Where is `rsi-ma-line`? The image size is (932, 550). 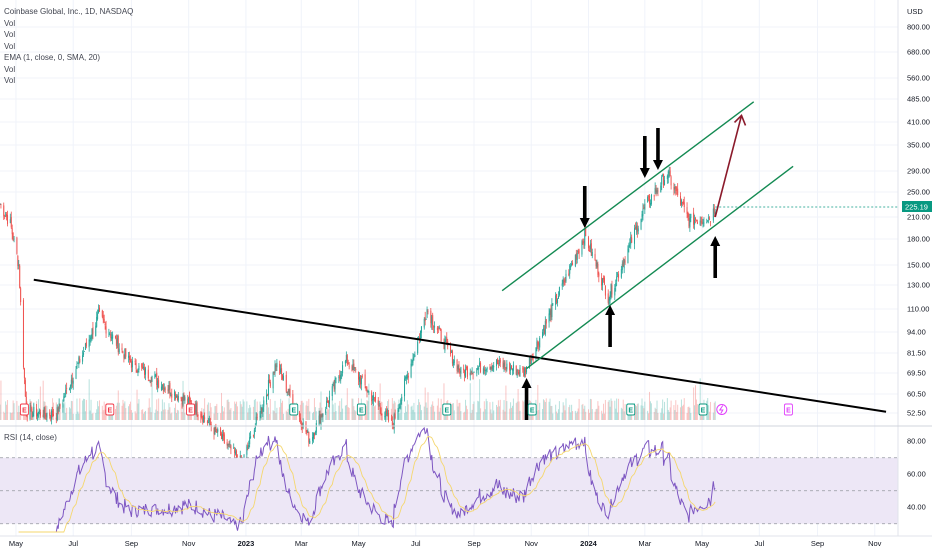
rsi-ma-line is located at coordinates (367, 484).